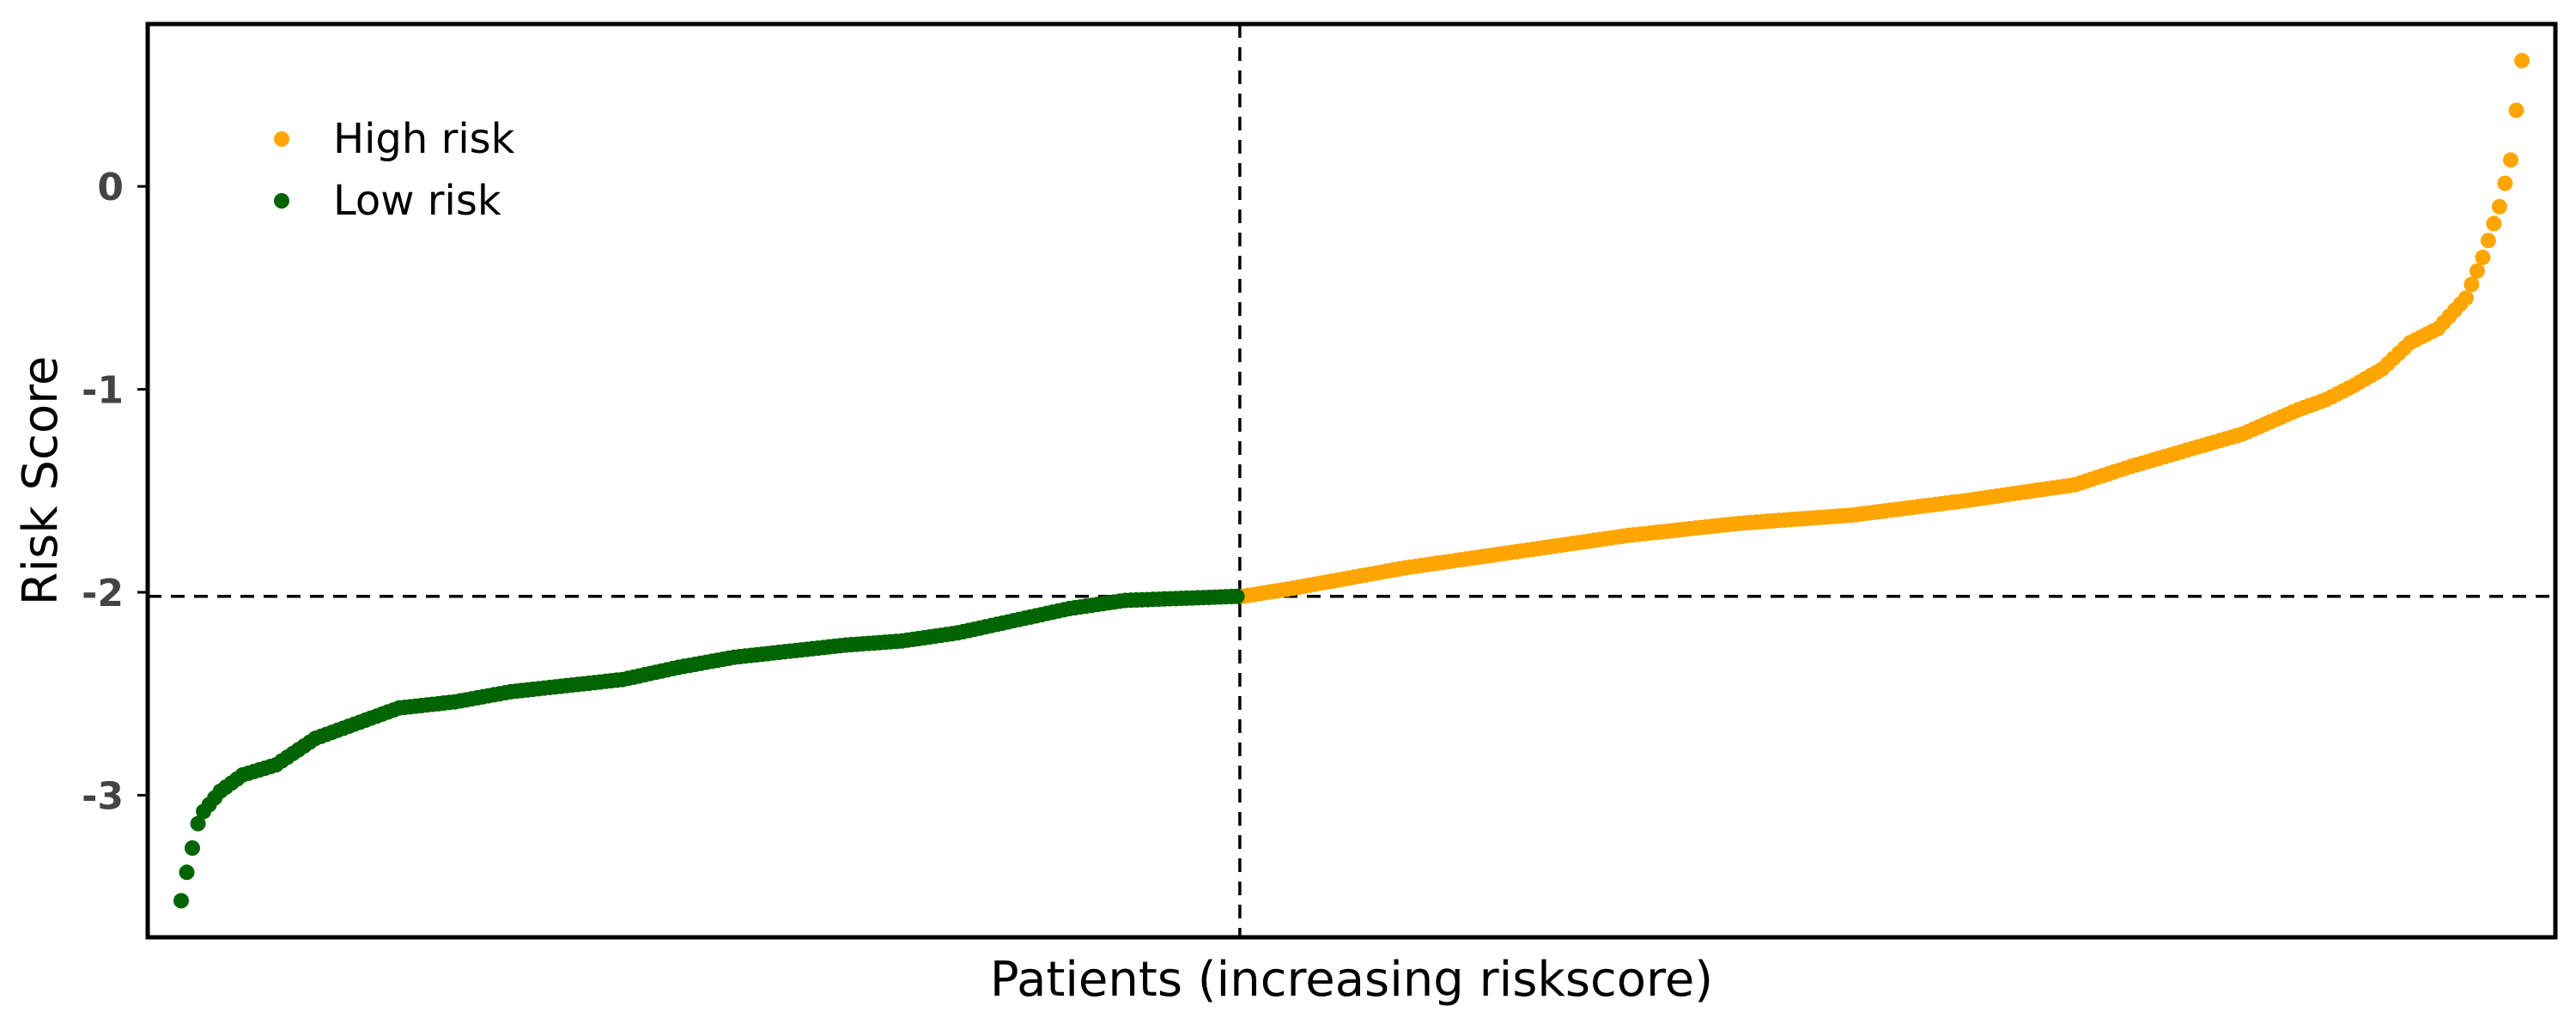 The width and height of the screenshot is (2576, 1030). What do you see at coordinates (417, 201) in the screenshot?
I see `legend-label-low-risk: Low risk` at bounding box center [417, 201].